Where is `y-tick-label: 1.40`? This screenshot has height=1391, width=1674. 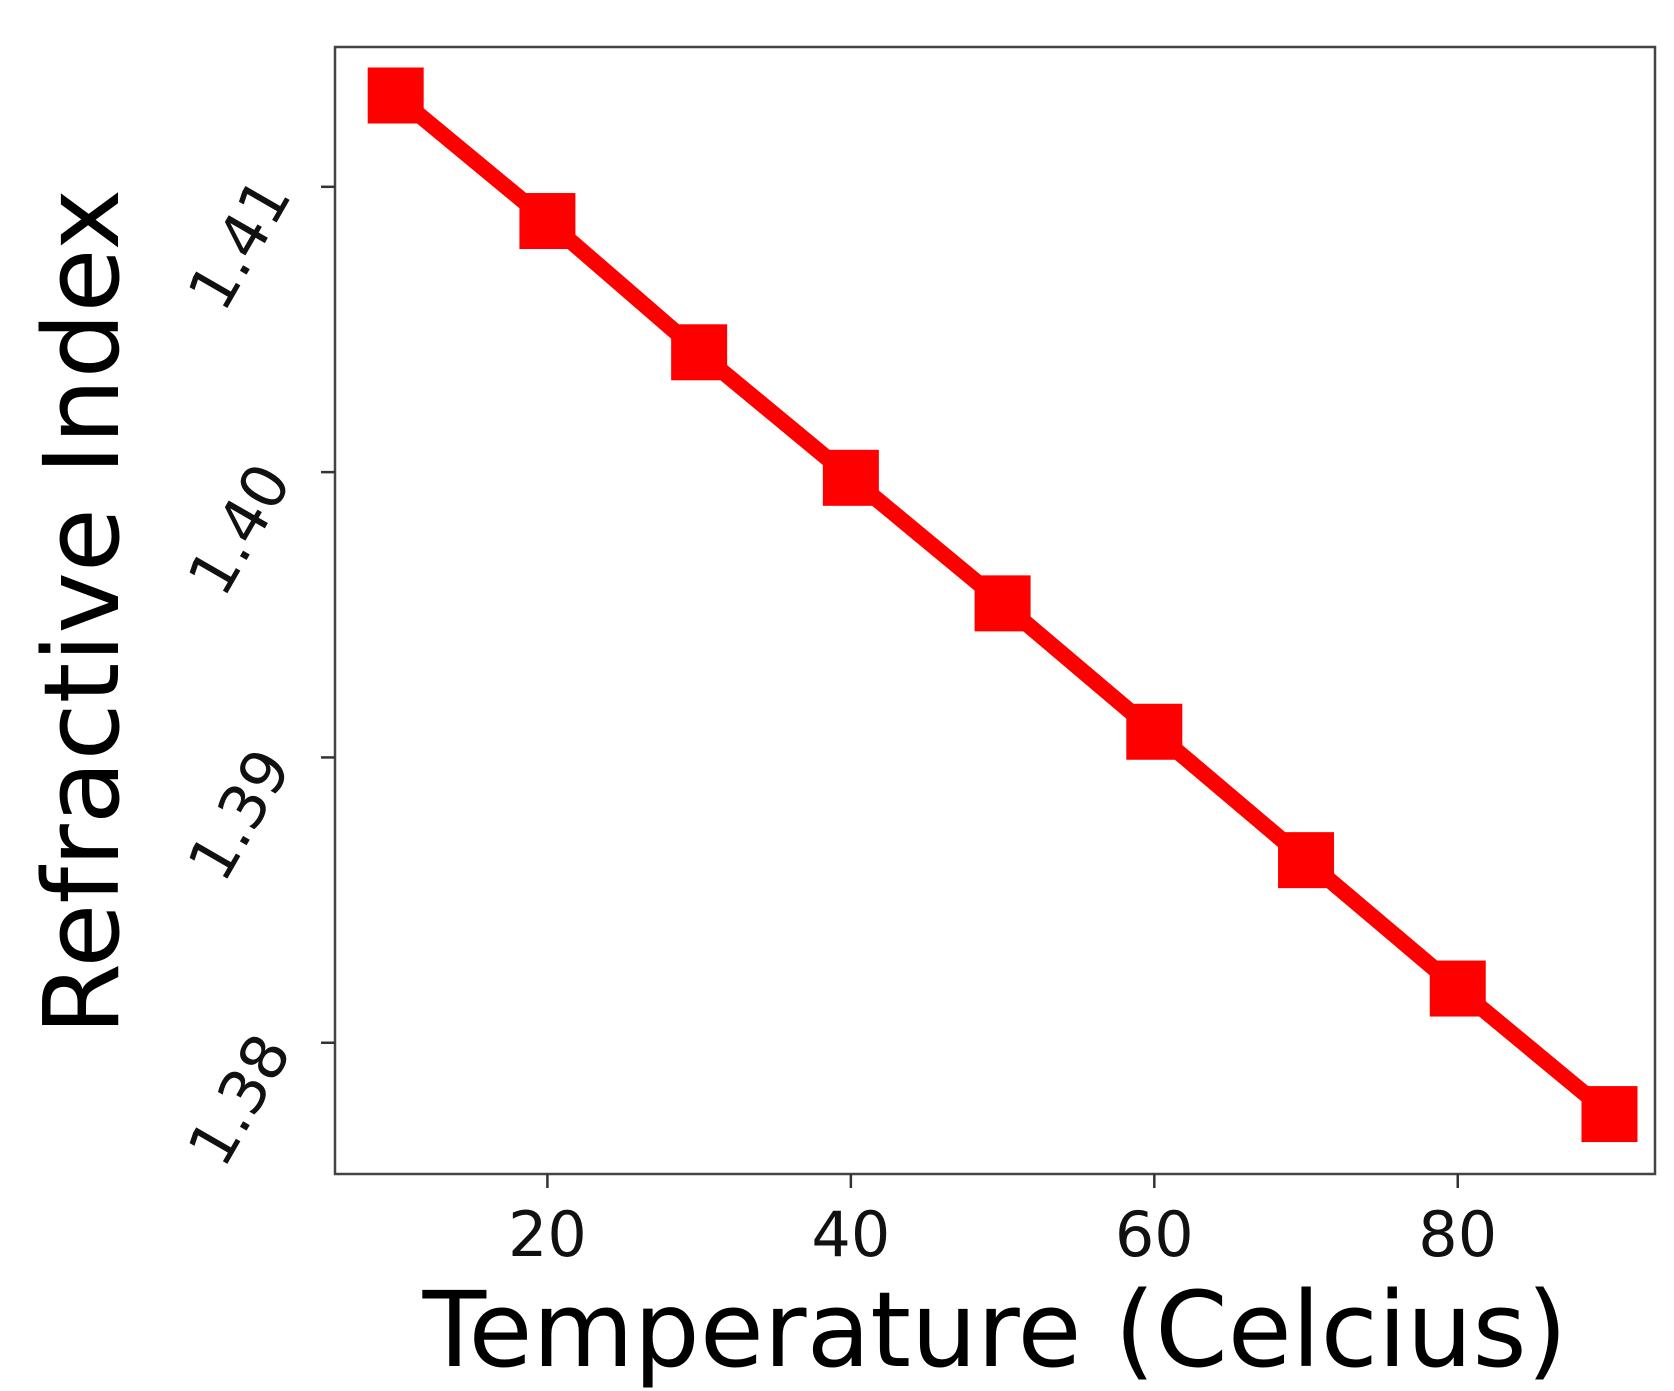 y-tick-label: 1.40 is located at coordinates (239, 529).